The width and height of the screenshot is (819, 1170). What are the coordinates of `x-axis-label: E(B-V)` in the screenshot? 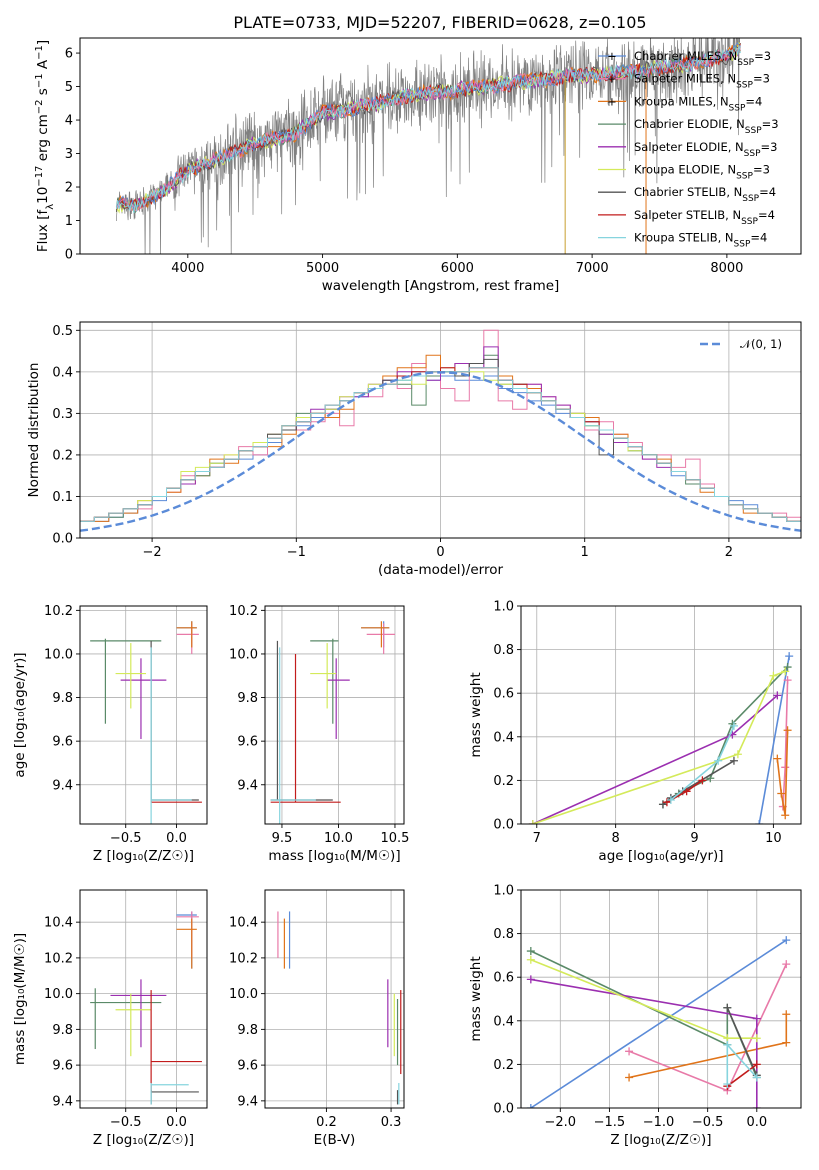 It's located at (335, 1140).